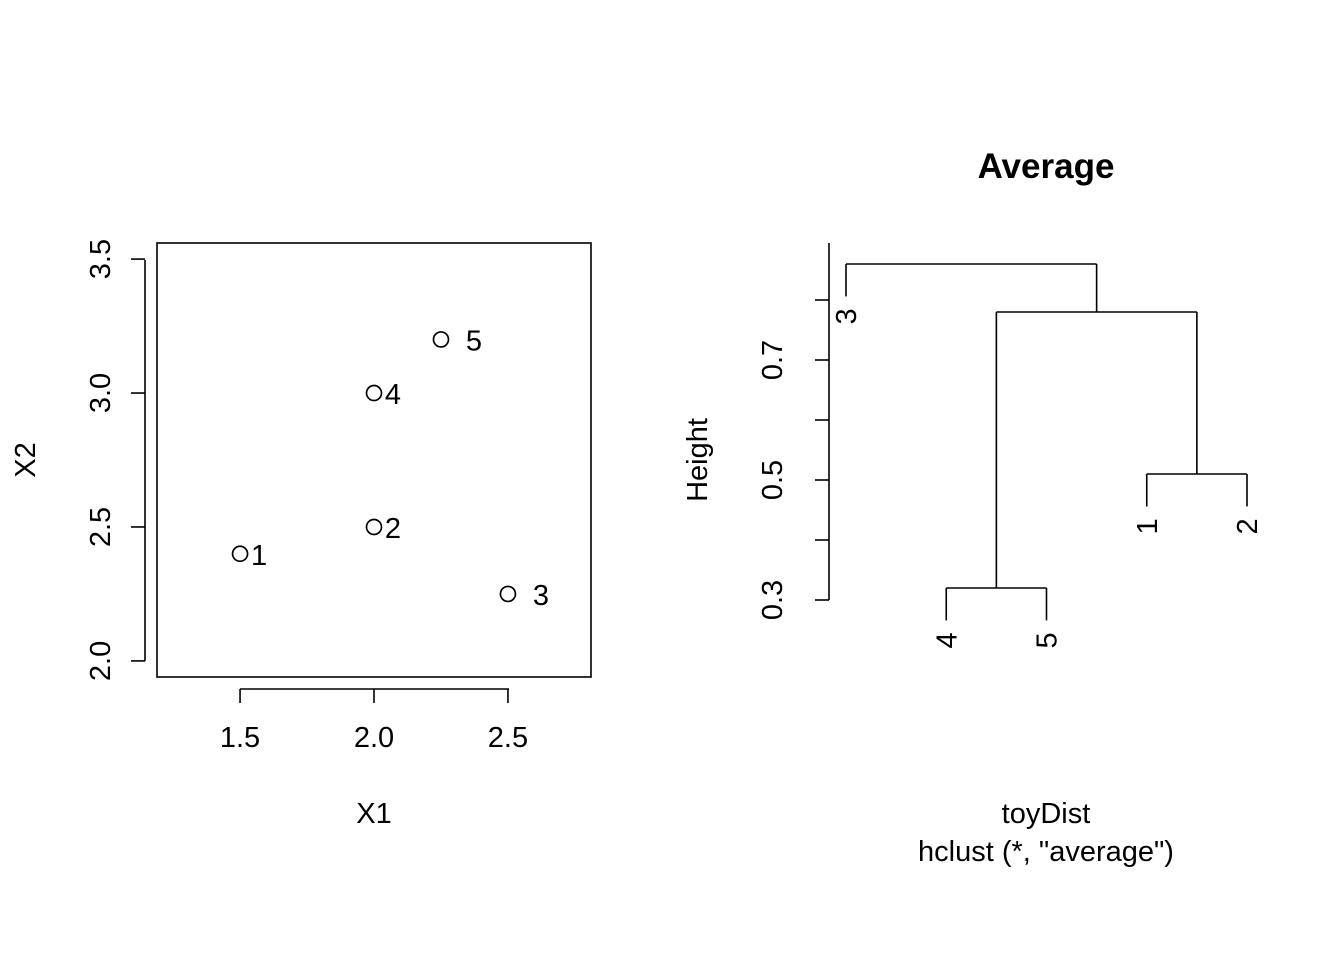 This screenshot has height=960, width=1344. What do you see at coordinates (1148, 526) in the screenshot?
I see `dendrogram-leaf-label: 1` at bounding box center [1148, 526].